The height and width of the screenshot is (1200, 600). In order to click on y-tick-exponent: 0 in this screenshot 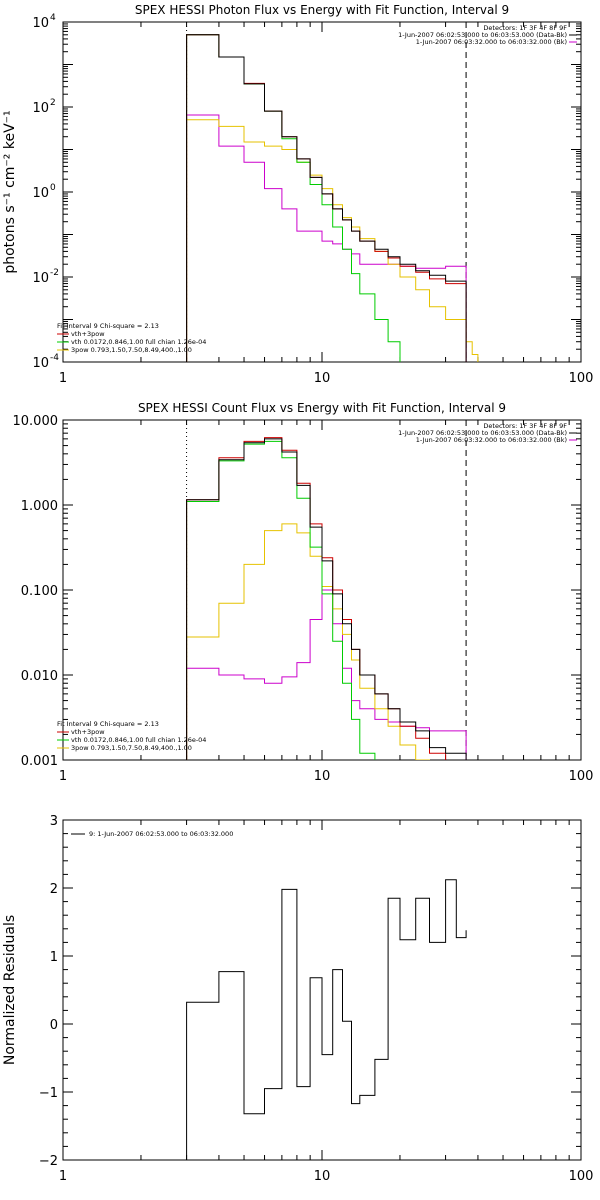, I will do `click(53, 188)`.